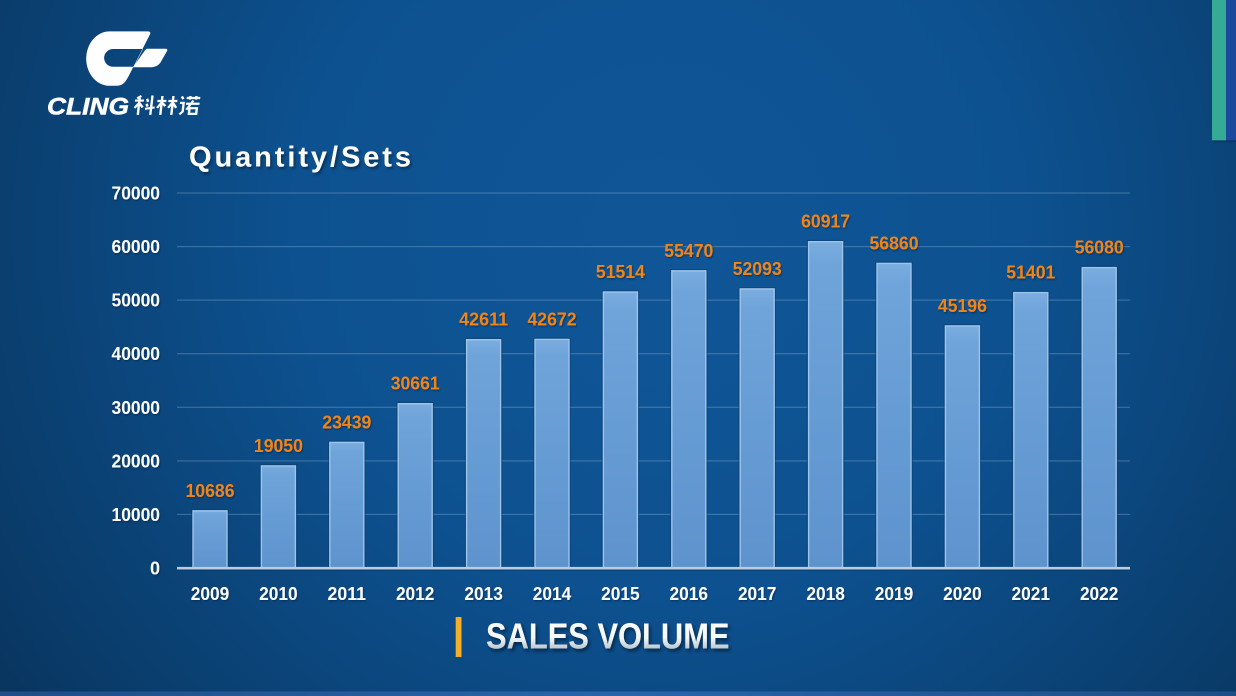 The image size is (1236, 696). What do you see at coordinates (210, 491) in the screenshot?
I see `svg-text: 10686` at bounding box center [210, 491].